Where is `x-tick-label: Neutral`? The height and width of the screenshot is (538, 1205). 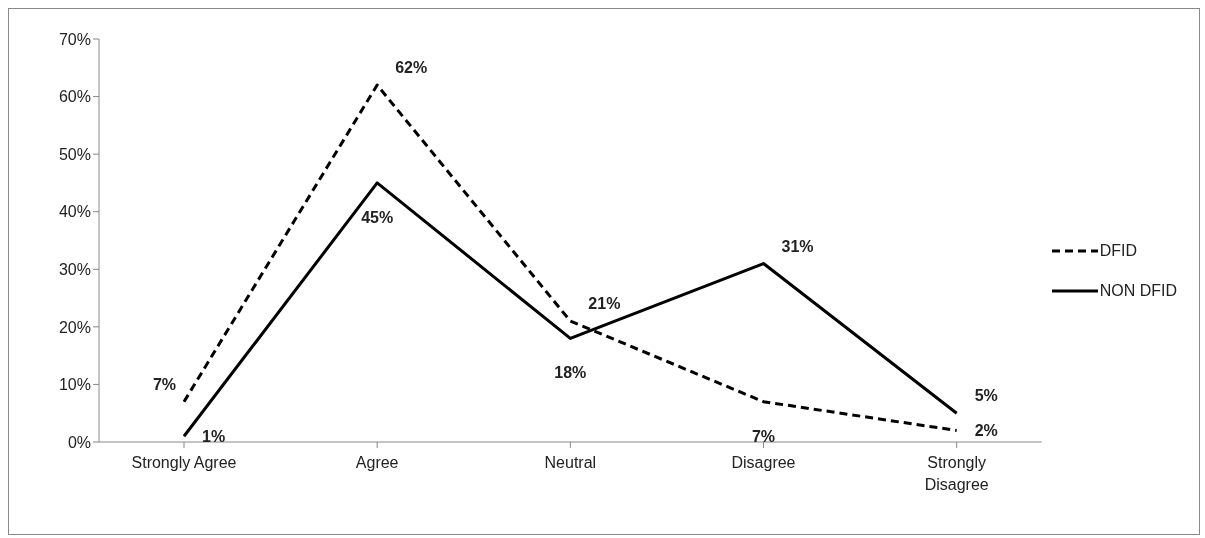
x-tick-label: Neutral is located at coordinates (570, 462).